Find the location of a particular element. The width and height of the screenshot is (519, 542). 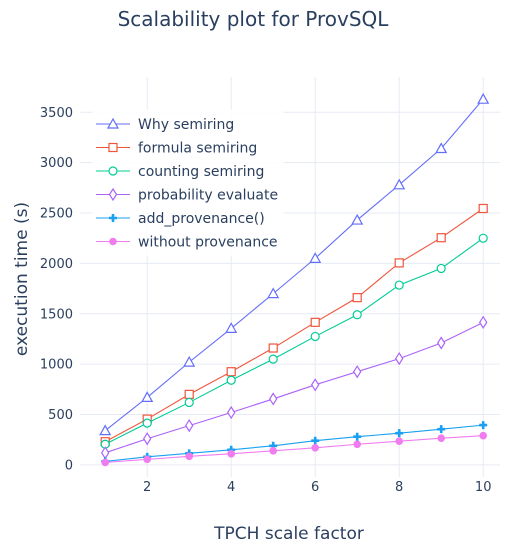

legend-background is located at coordinates (188, 183).